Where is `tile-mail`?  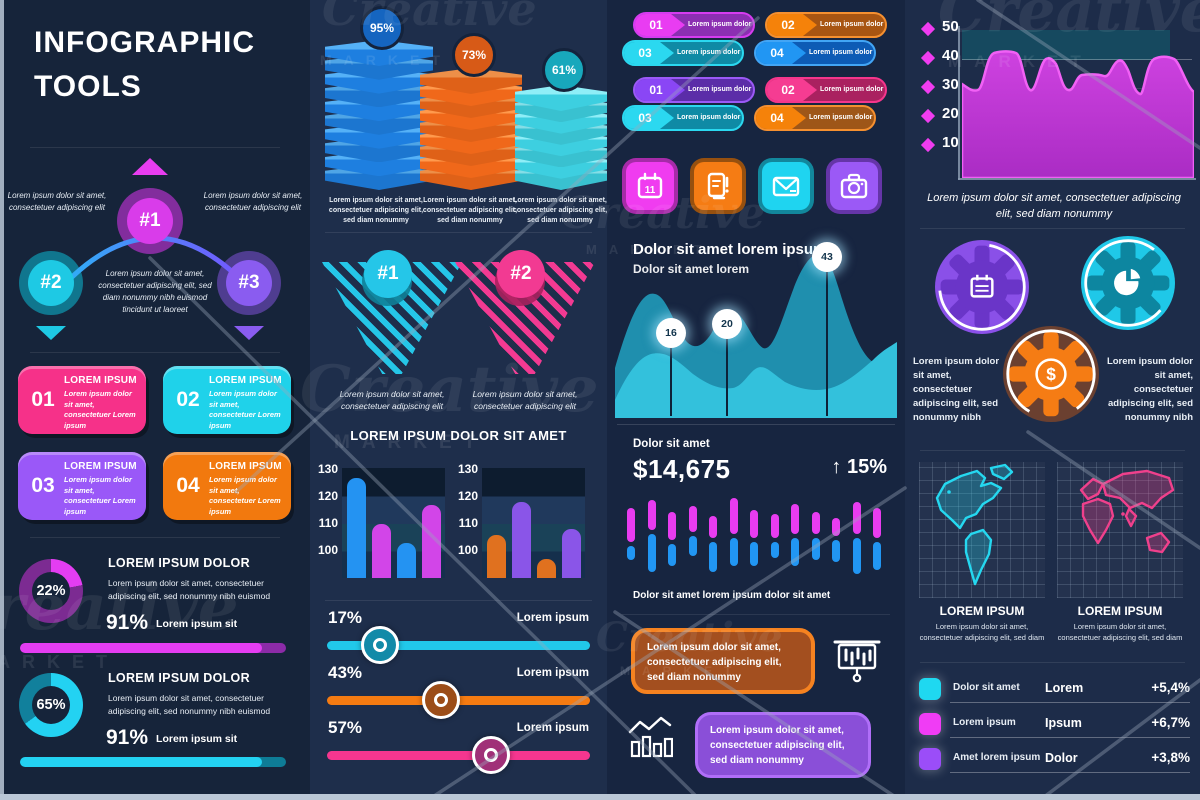
tile-mail is located at coordinates (786, 186).